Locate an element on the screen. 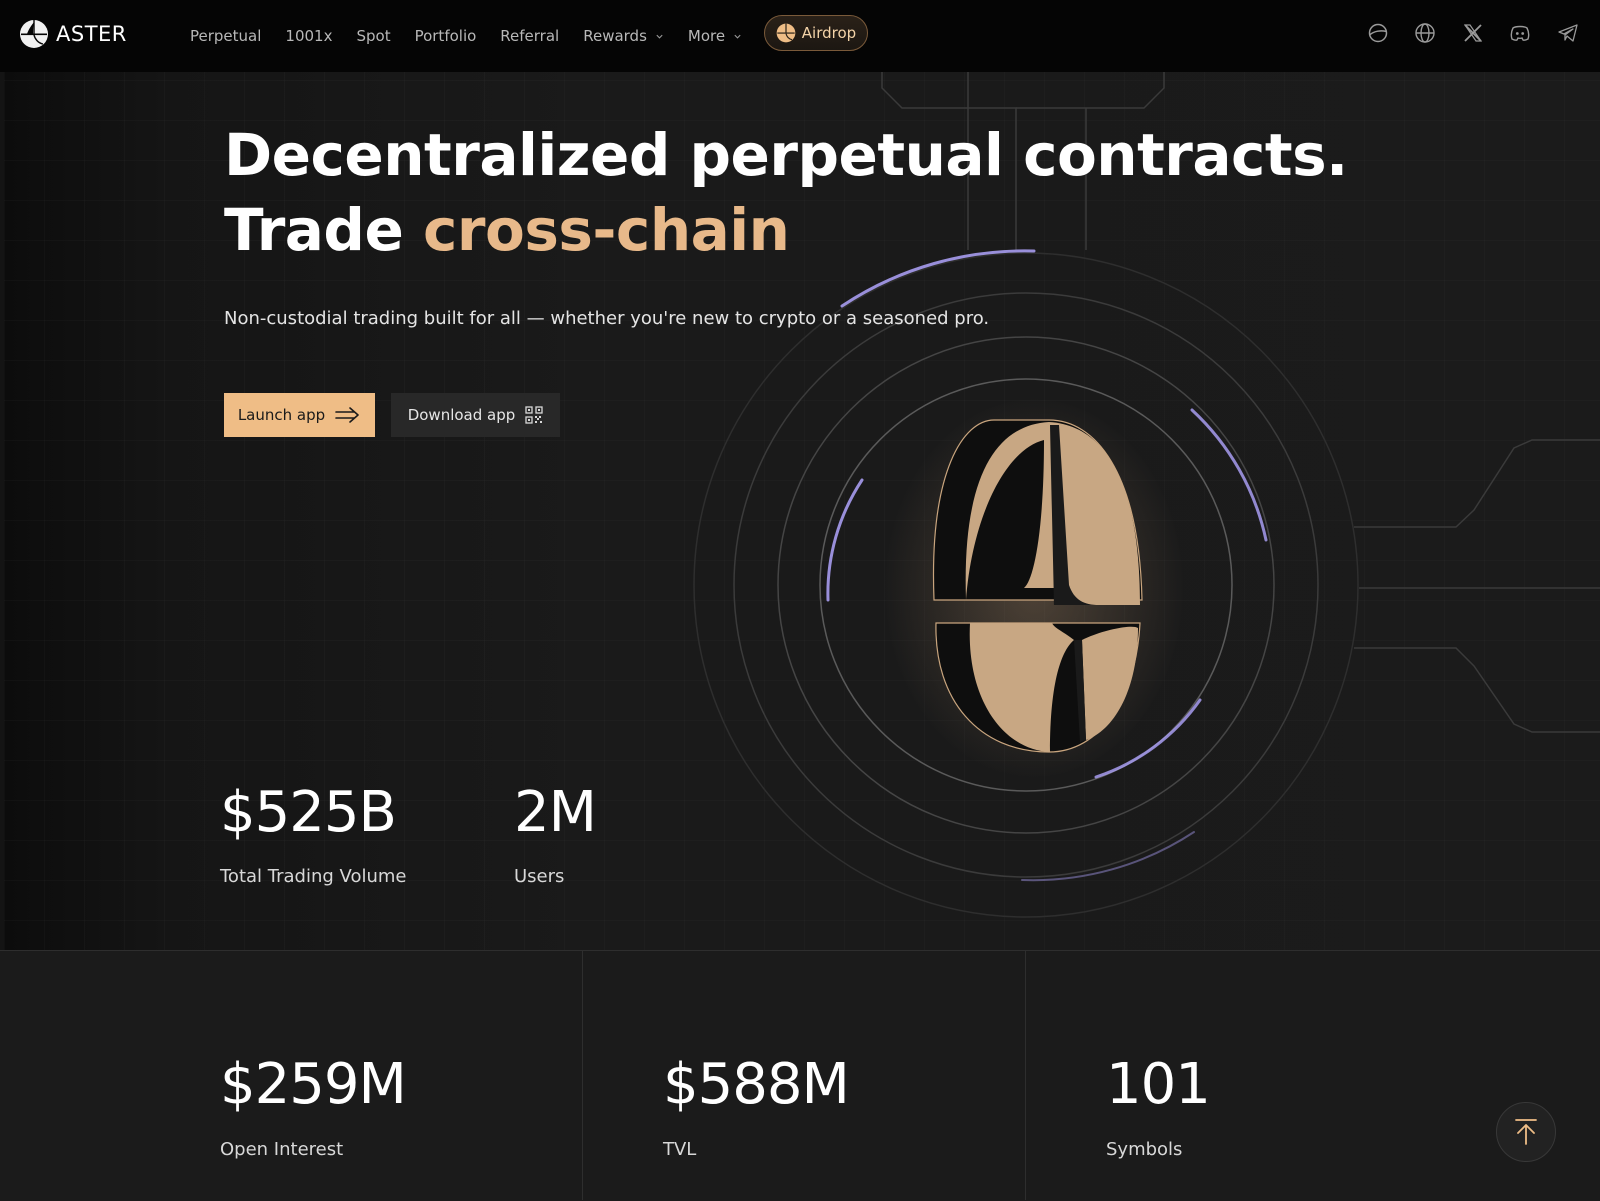  stat-open-interest-label: Open Interest is located at coordinates (282, 1149).